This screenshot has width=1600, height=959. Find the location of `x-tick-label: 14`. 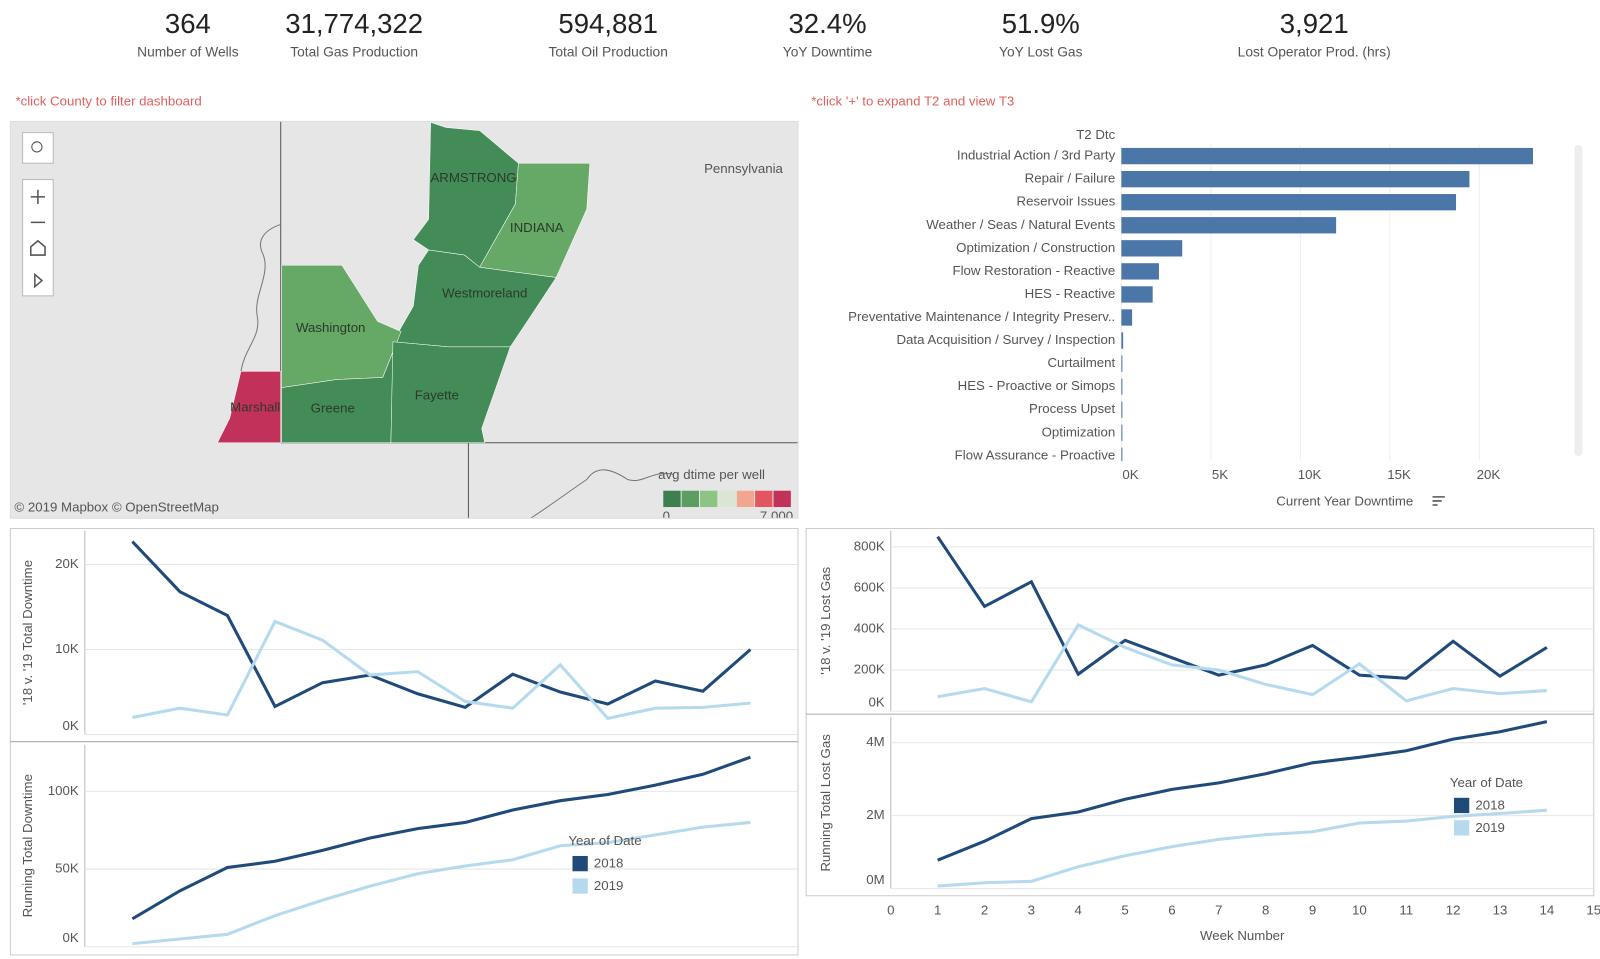

x-tick-label: 14 is located at coordinates (1546, 910).